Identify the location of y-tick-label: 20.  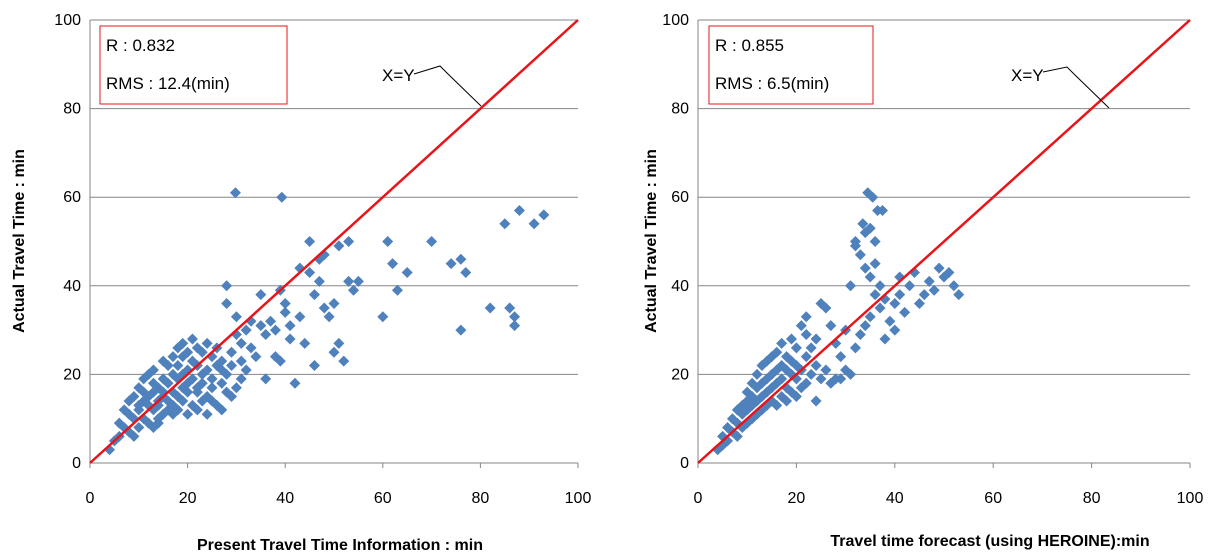
(680, 374).